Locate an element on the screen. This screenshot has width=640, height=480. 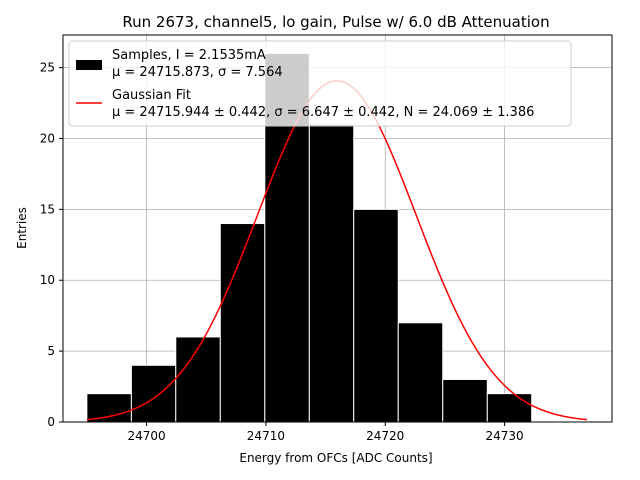
y-axis-ticks: 0 5 10 15 20 25 is located at coordinates (51, 245).